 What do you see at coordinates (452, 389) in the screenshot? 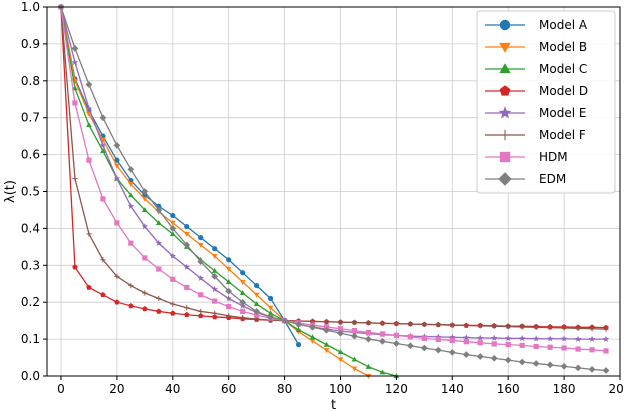
I see `x-tick-label: 140` at bounding box center [452, 389].